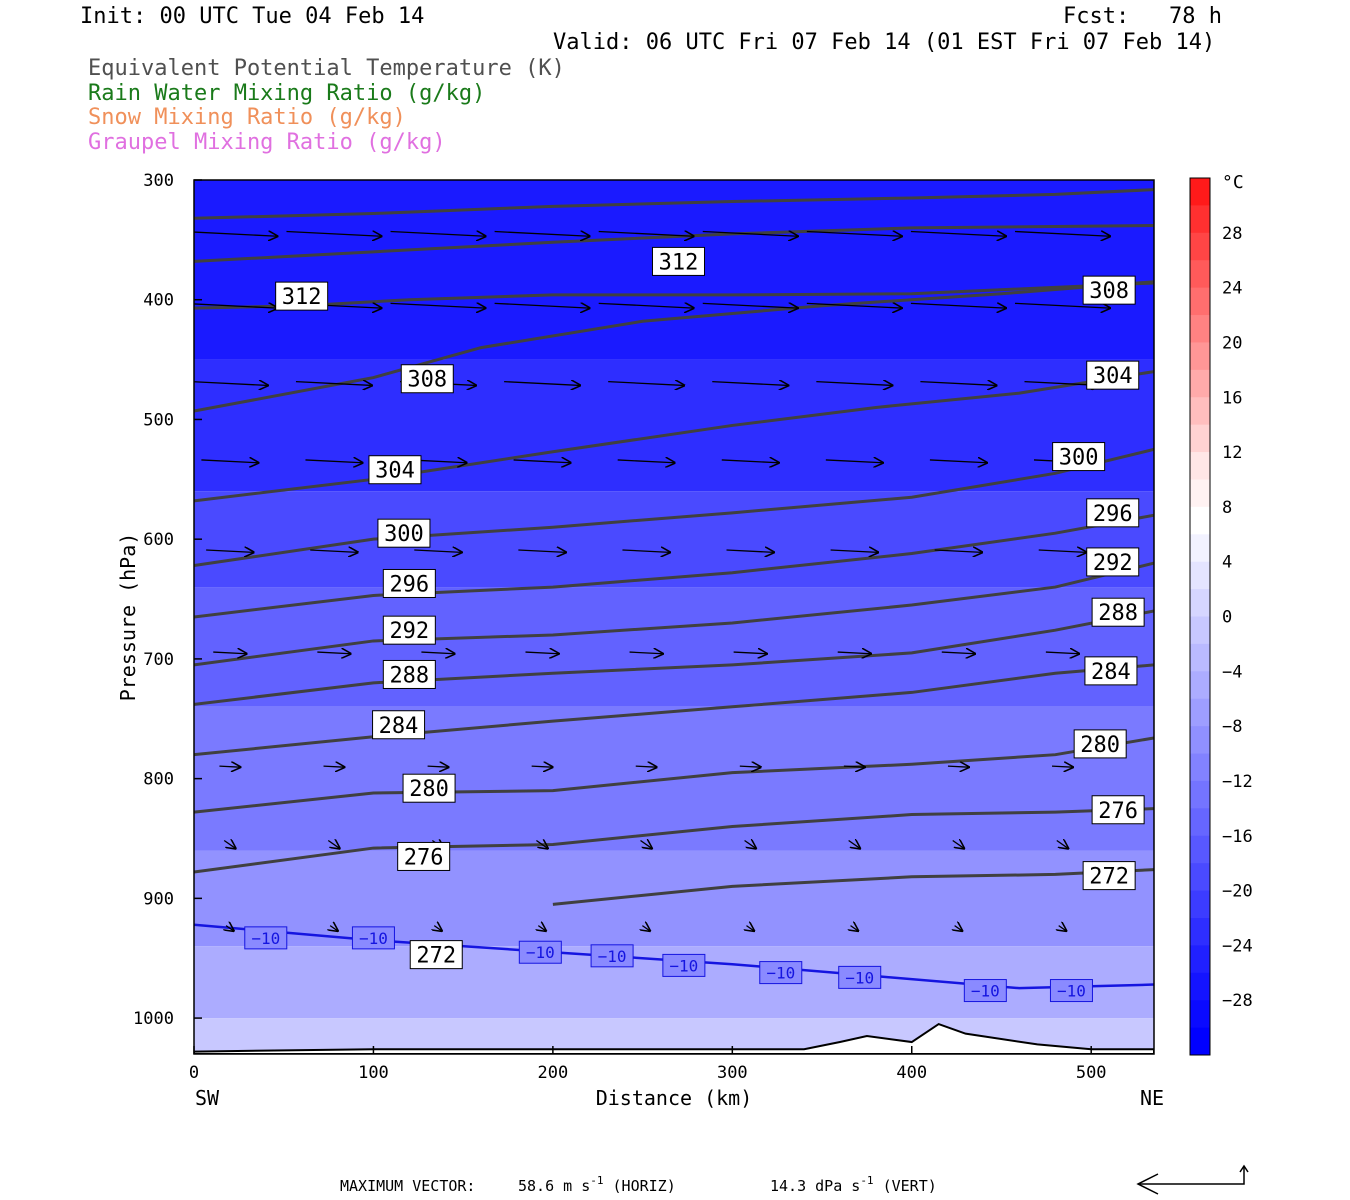  What do you see at coordinates (1233, 182) in the screenshot?
I see `colorbar-unit: °C` at bounding box center [1233, 182].